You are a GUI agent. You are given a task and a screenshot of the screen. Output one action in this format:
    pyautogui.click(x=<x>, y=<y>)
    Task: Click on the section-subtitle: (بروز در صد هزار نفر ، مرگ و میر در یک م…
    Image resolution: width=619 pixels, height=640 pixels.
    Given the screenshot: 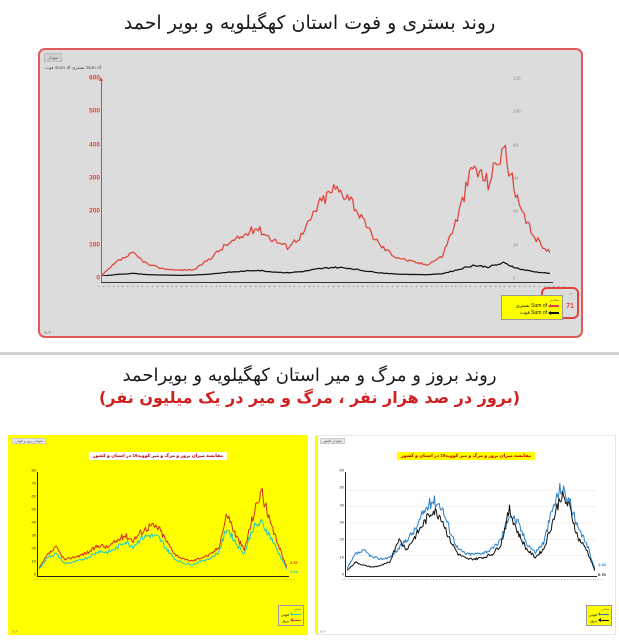 What is the action you would take?
    pyautogui.click(x=309, y=397)
    